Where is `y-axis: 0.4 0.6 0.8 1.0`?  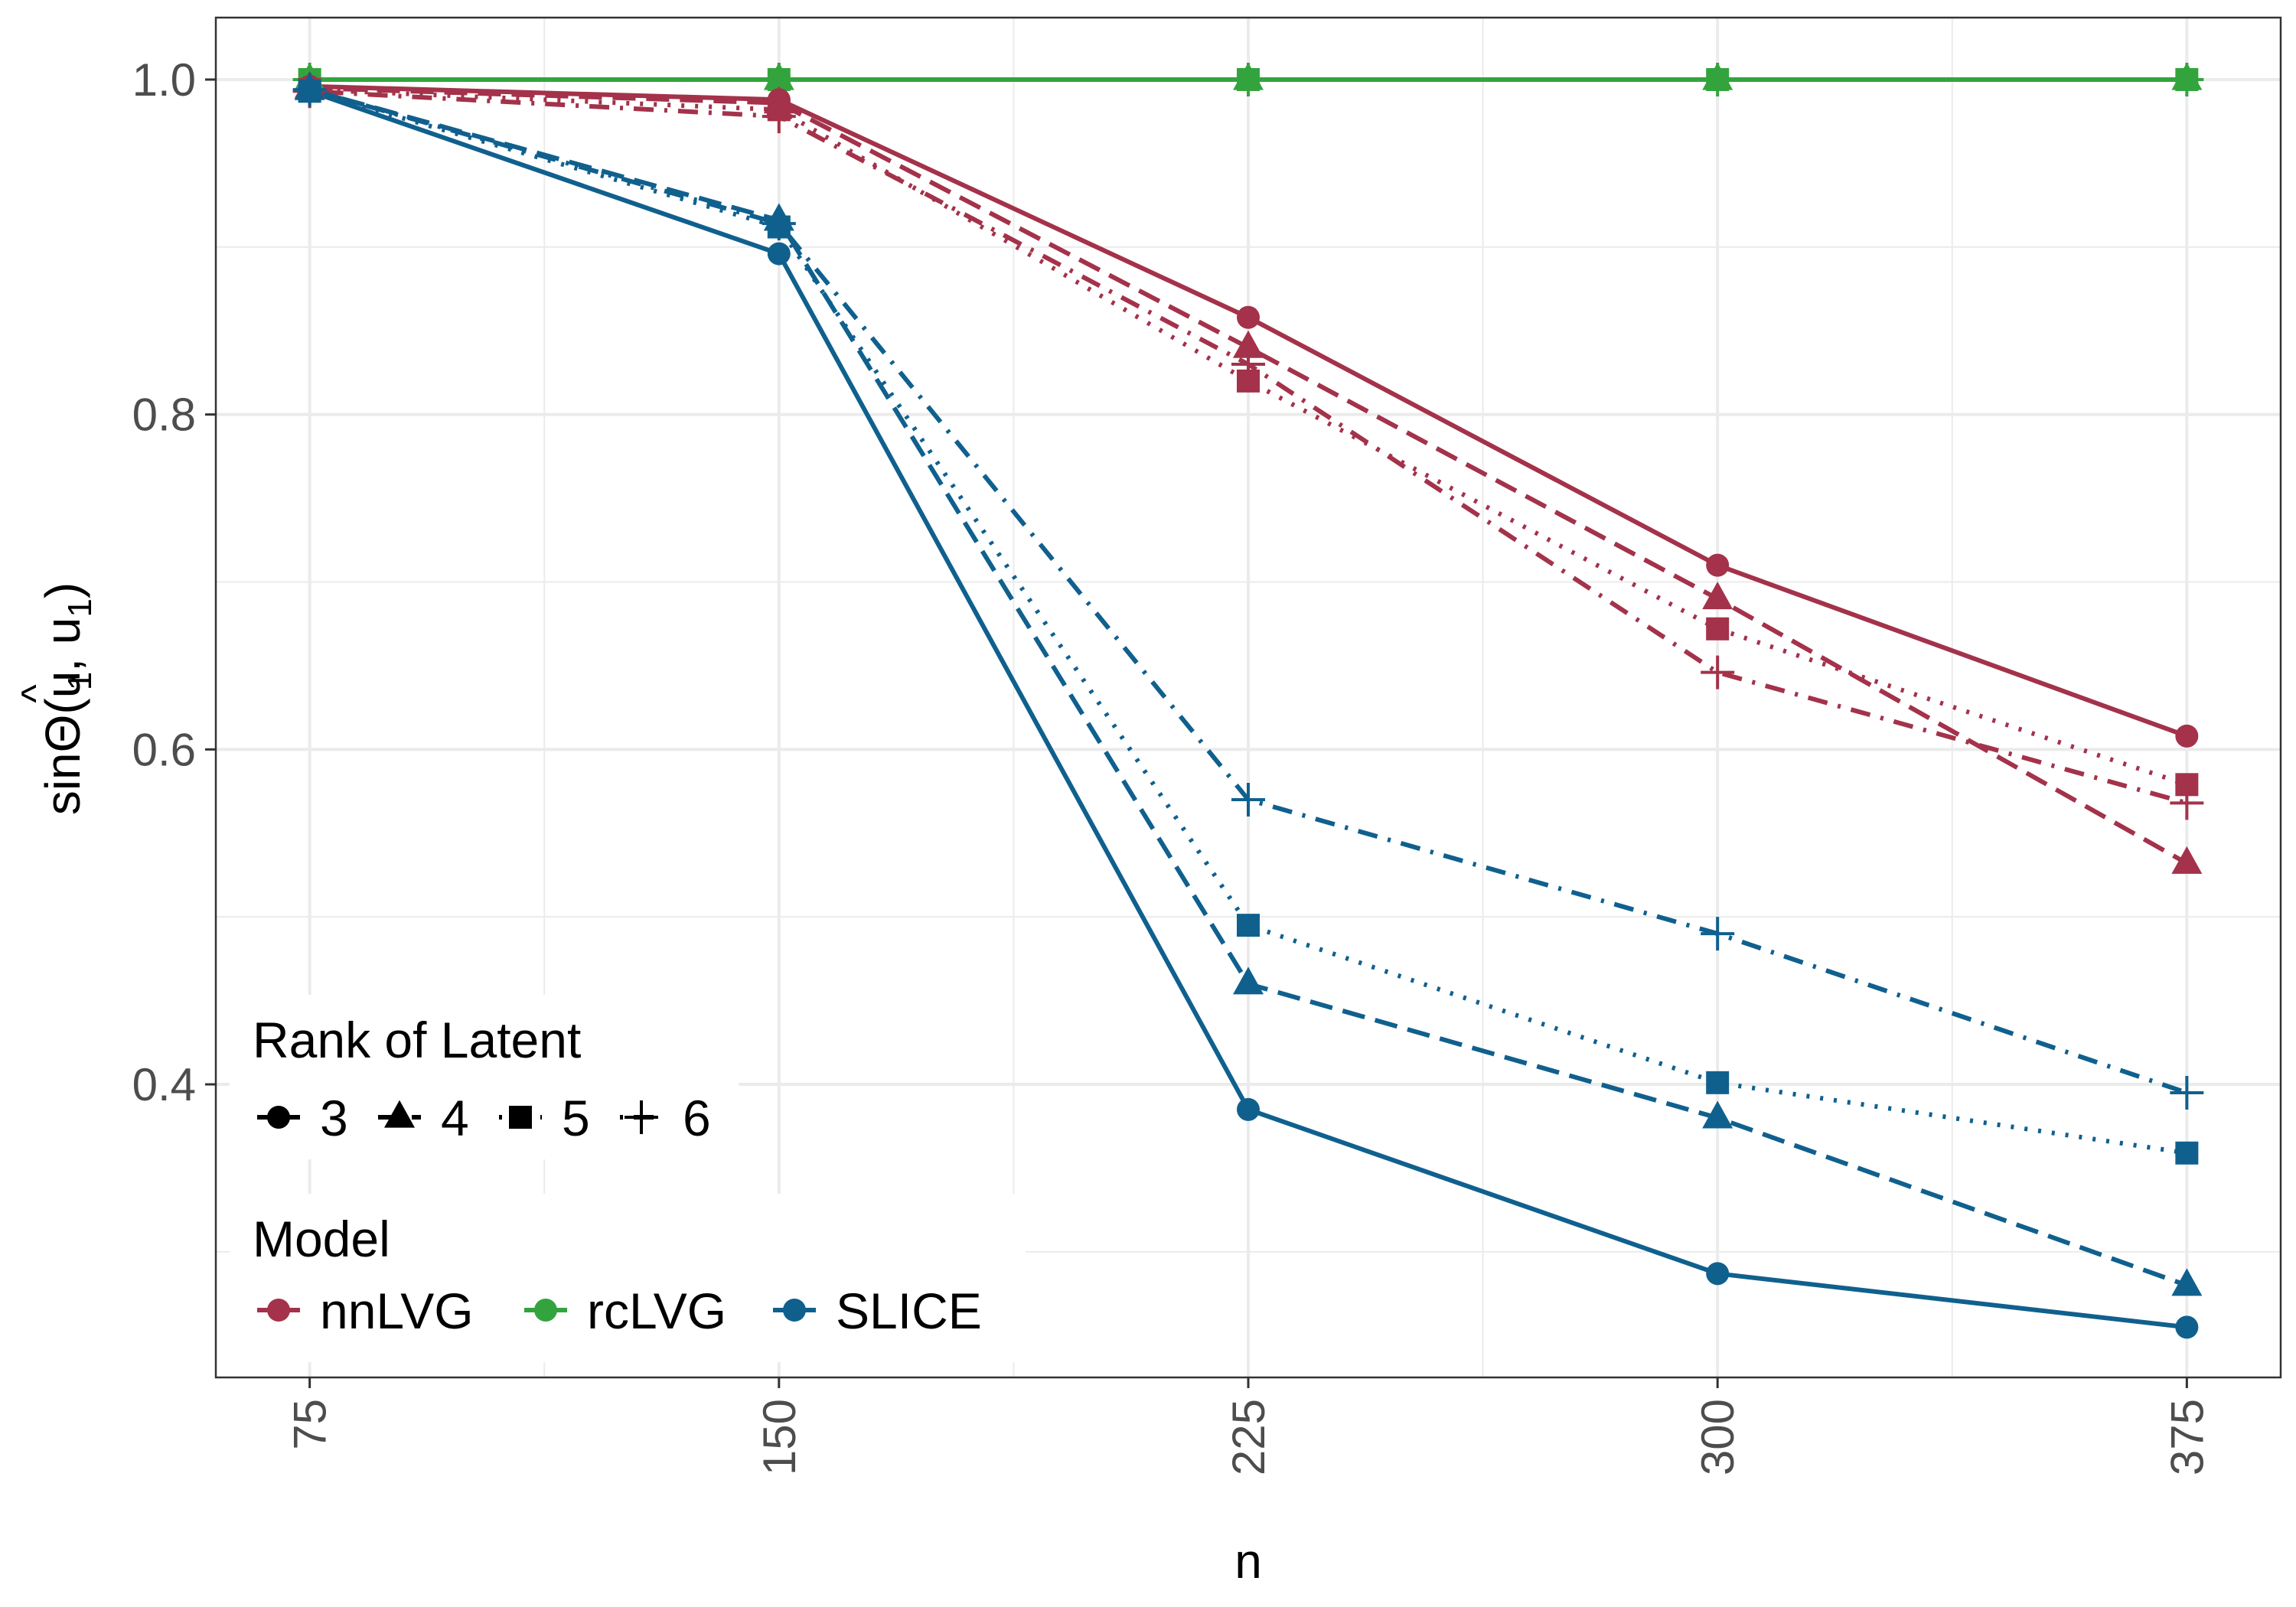 y-axis: 0.4 0.6 0.8 1.0 is located at coordinates (174, 582).